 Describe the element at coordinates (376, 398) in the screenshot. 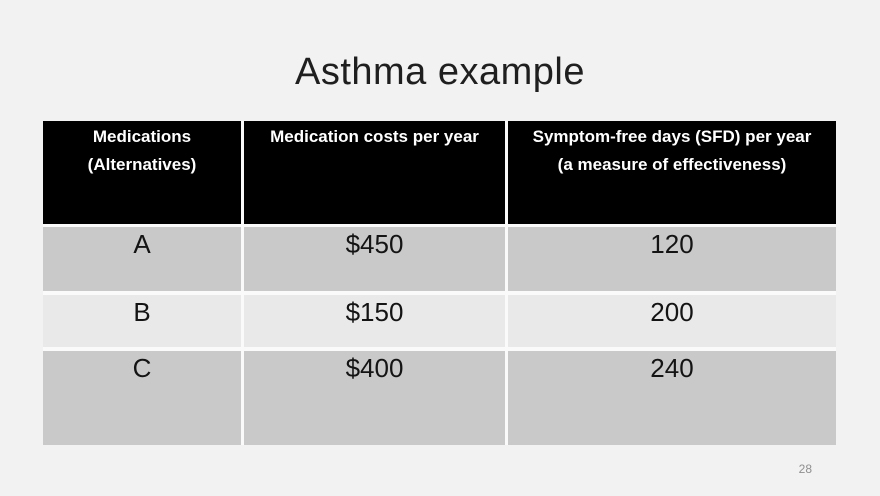

I see `cell-cost: $400` at that location.